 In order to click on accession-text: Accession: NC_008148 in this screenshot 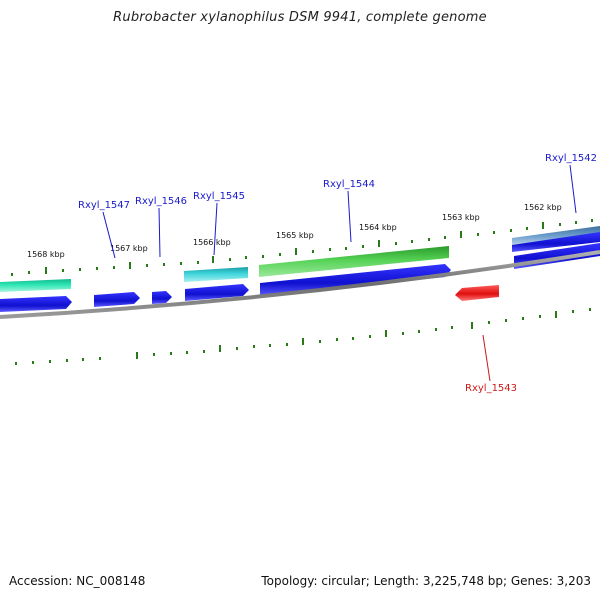, I will do `click(77, 581)`.